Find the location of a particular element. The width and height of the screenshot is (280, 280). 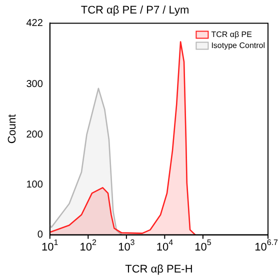

y-axis-title: Count is located at coordinates (12, 129).